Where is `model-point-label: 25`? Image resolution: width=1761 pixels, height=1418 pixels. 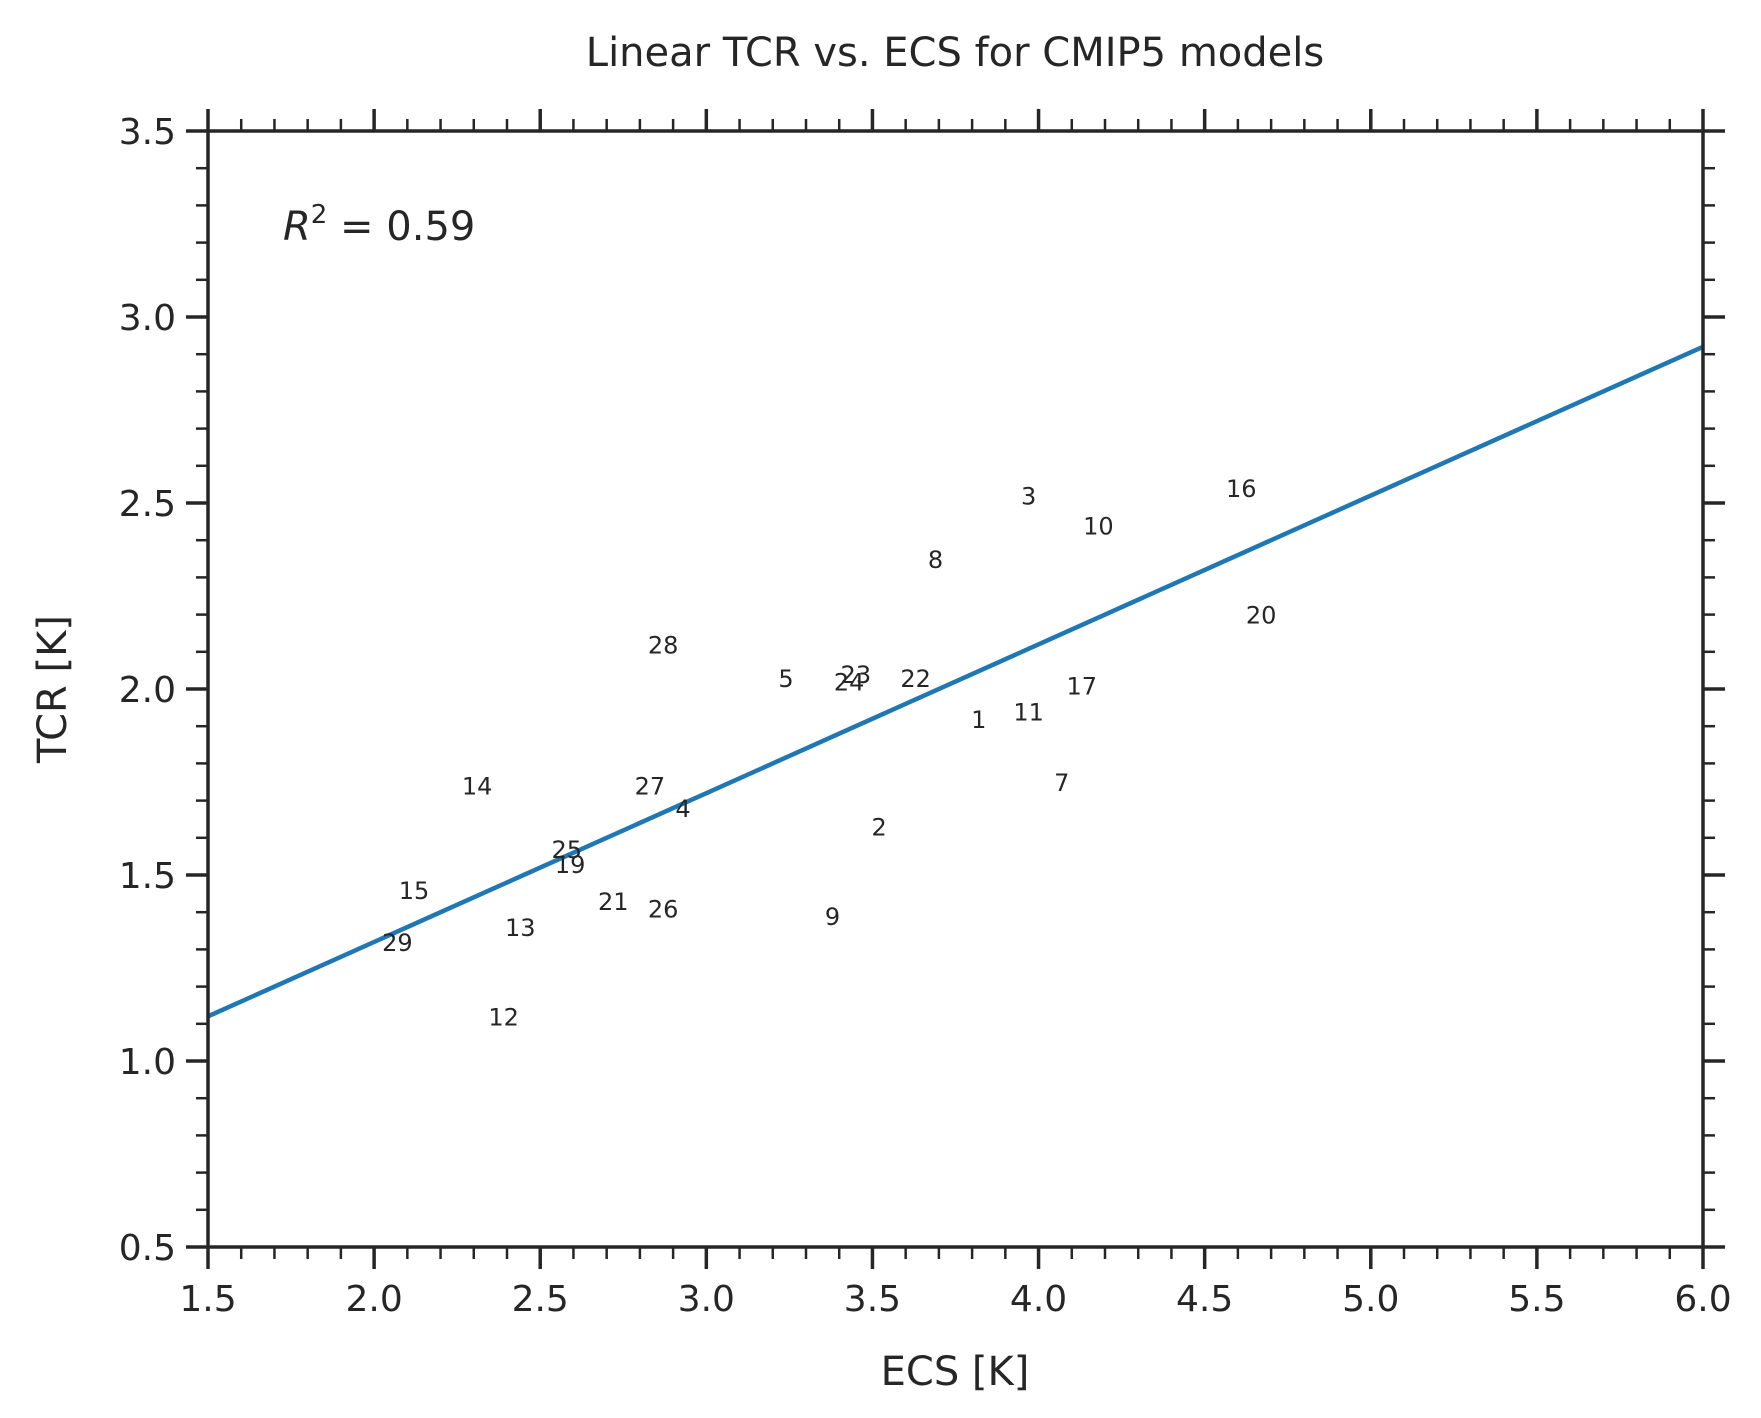 model-point-label: 25 is located at coordinates (567, 850).